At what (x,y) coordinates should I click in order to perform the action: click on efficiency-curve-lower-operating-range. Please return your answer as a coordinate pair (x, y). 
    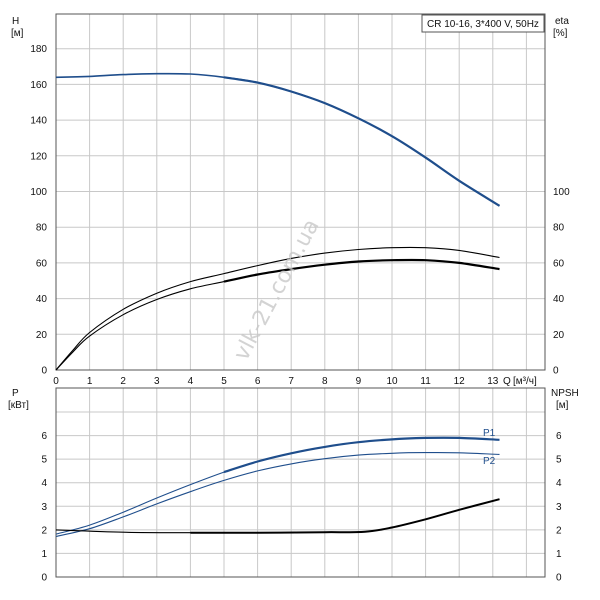
    Looking at the image, I should click on (361, 270).